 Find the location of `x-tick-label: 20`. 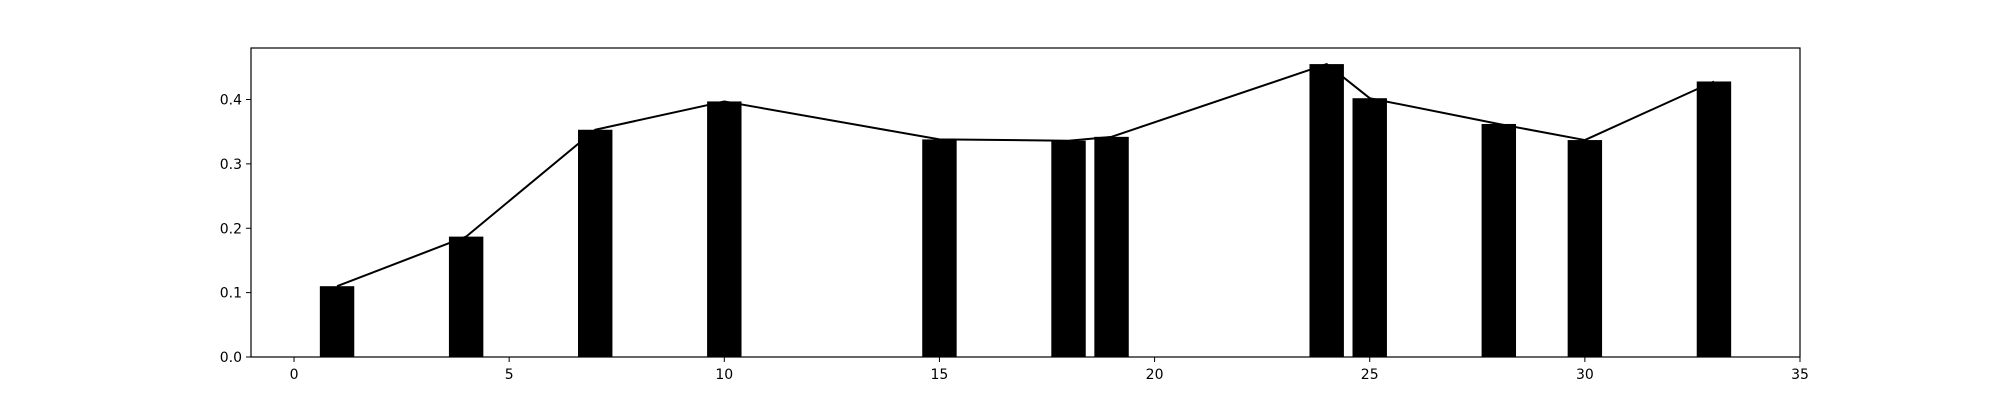

x-tick-label: 20 is located at coordinates (1155, 375).